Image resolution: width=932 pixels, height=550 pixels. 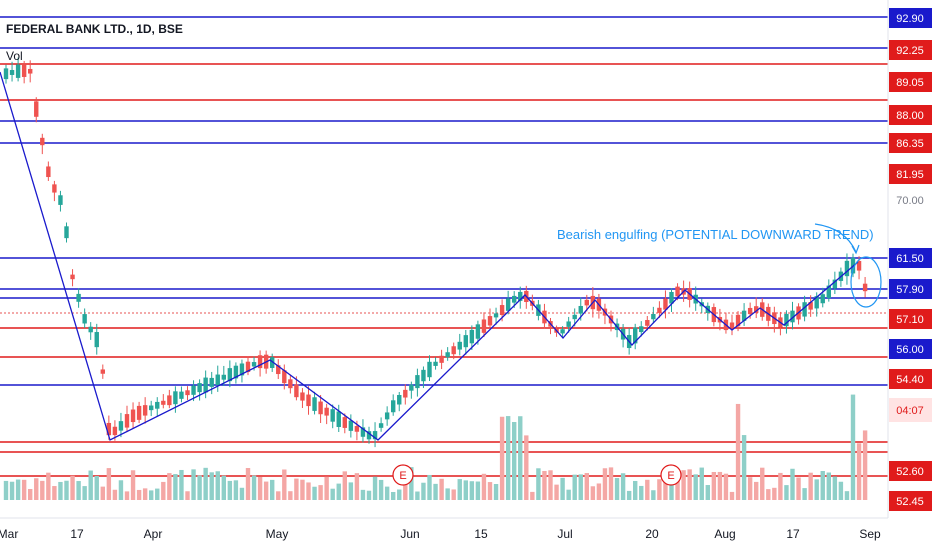 I want to click on price-label: 81.95, so click(x=910, y=175).